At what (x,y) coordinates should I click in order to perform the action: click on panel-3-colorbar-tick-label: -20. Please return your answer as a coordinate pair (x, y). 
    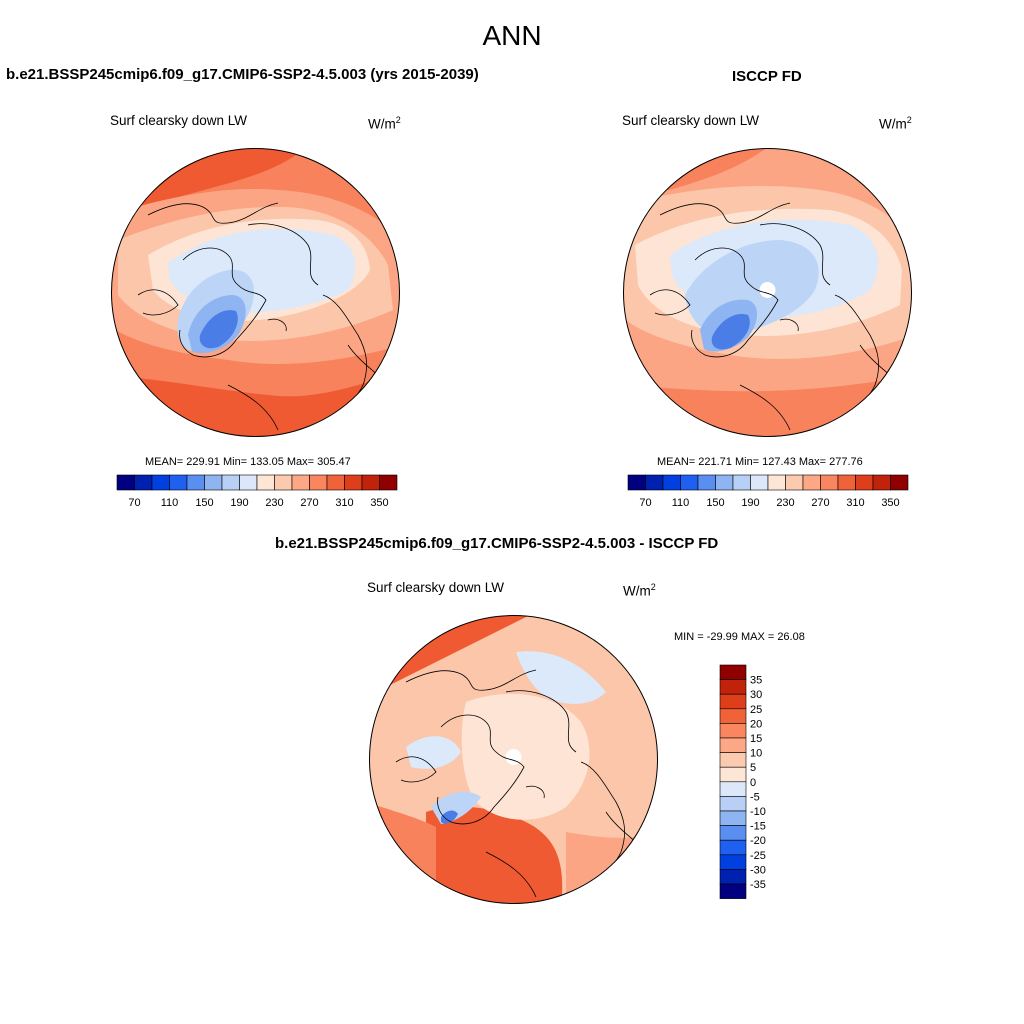
    Looking at the image, I should click on (758, 841).